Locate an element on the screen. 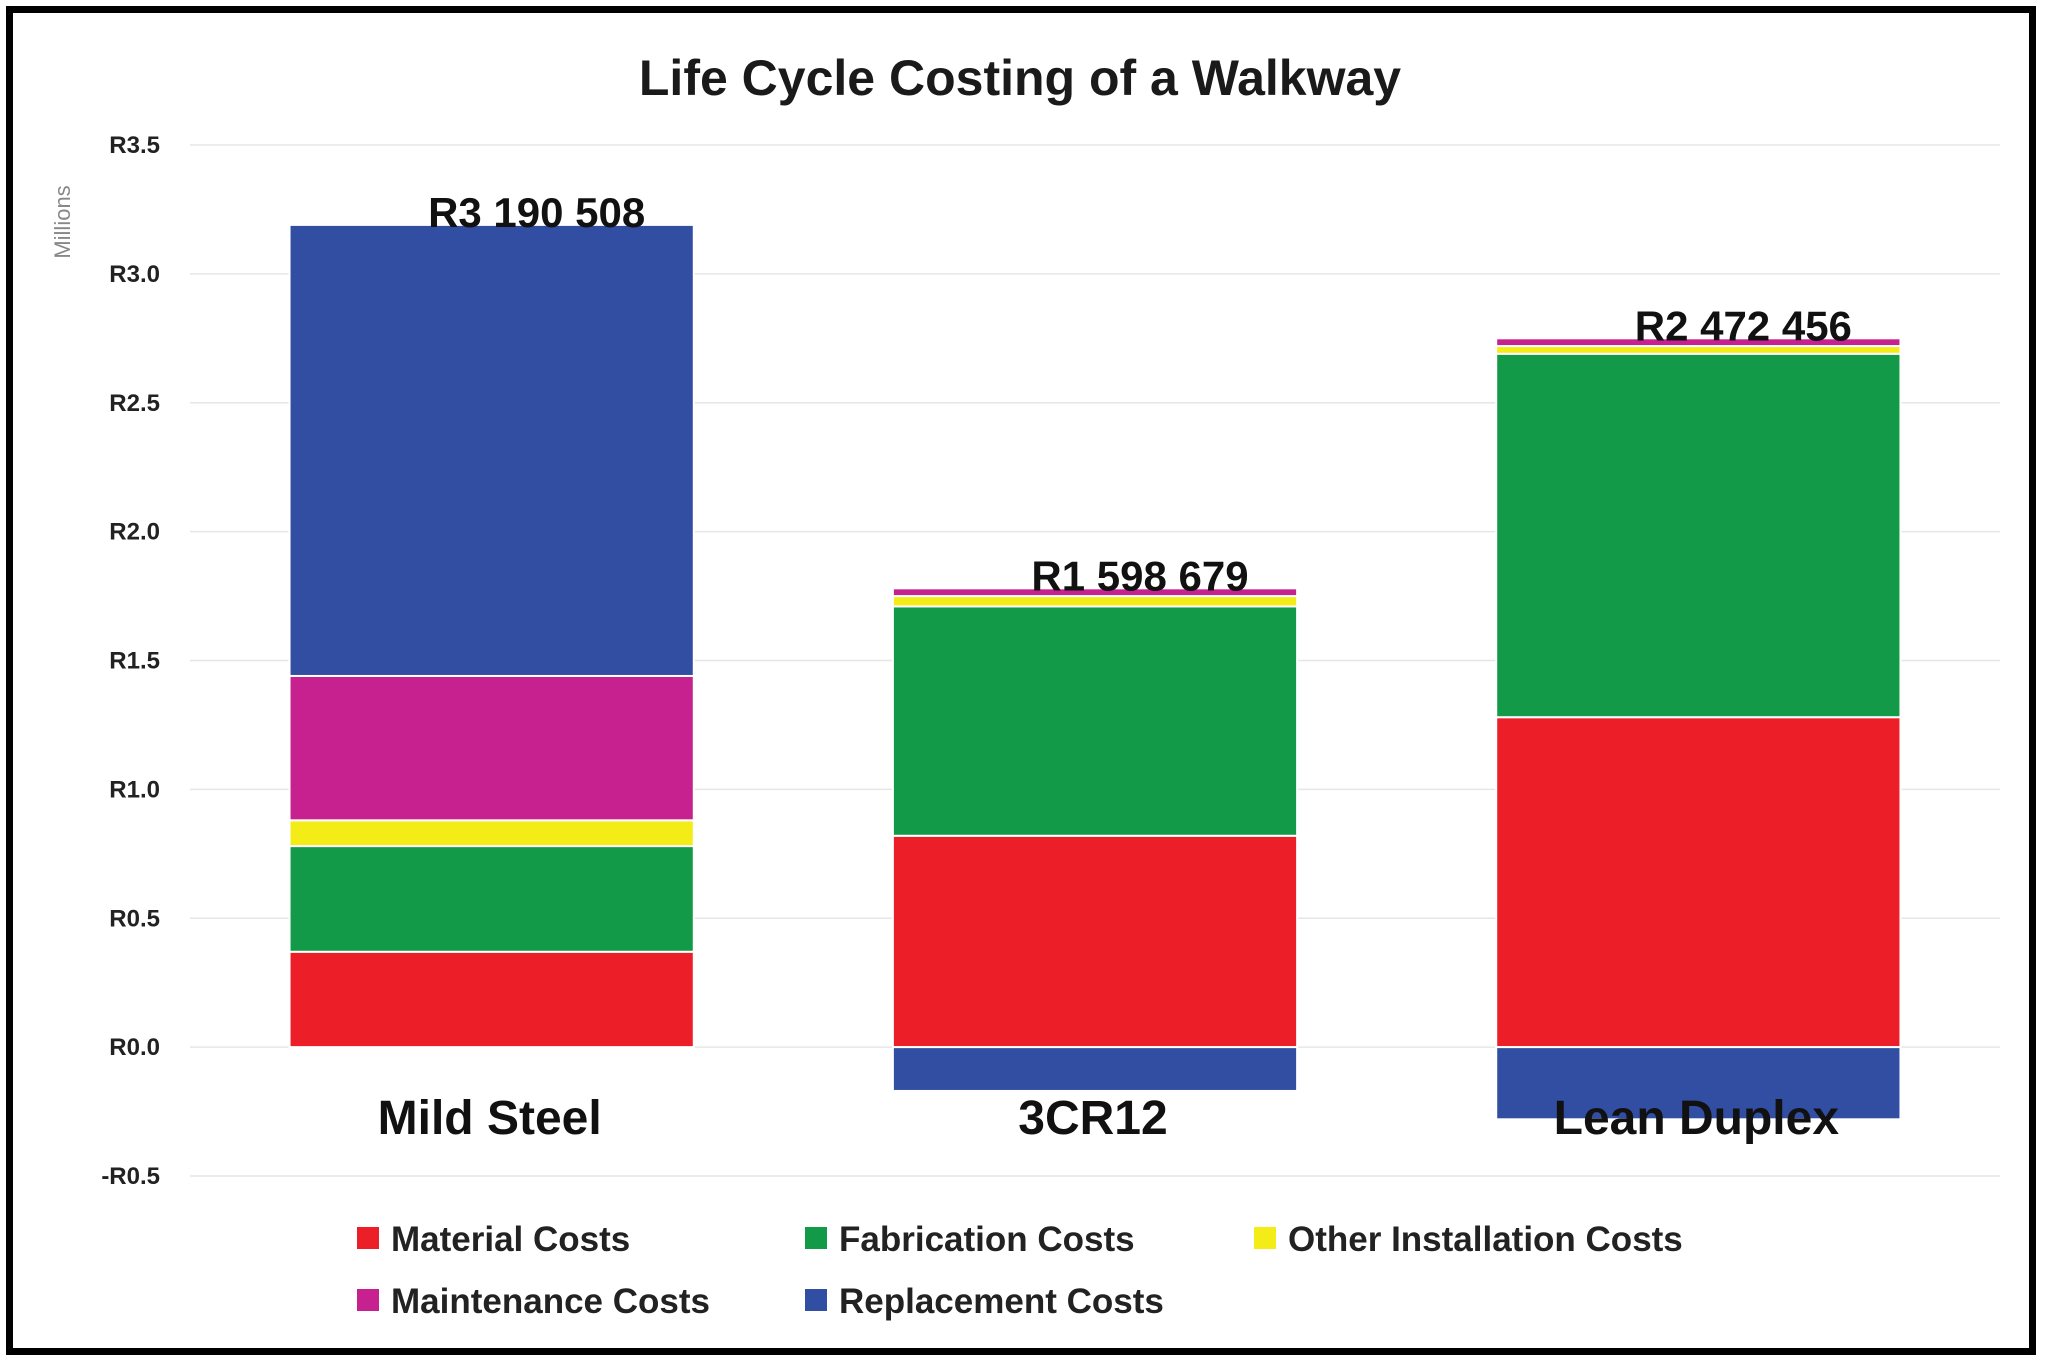 The width and height of the screenshot is (2048, 1365). y-tick-label: R3.5 is located at coordinates (134, 145).